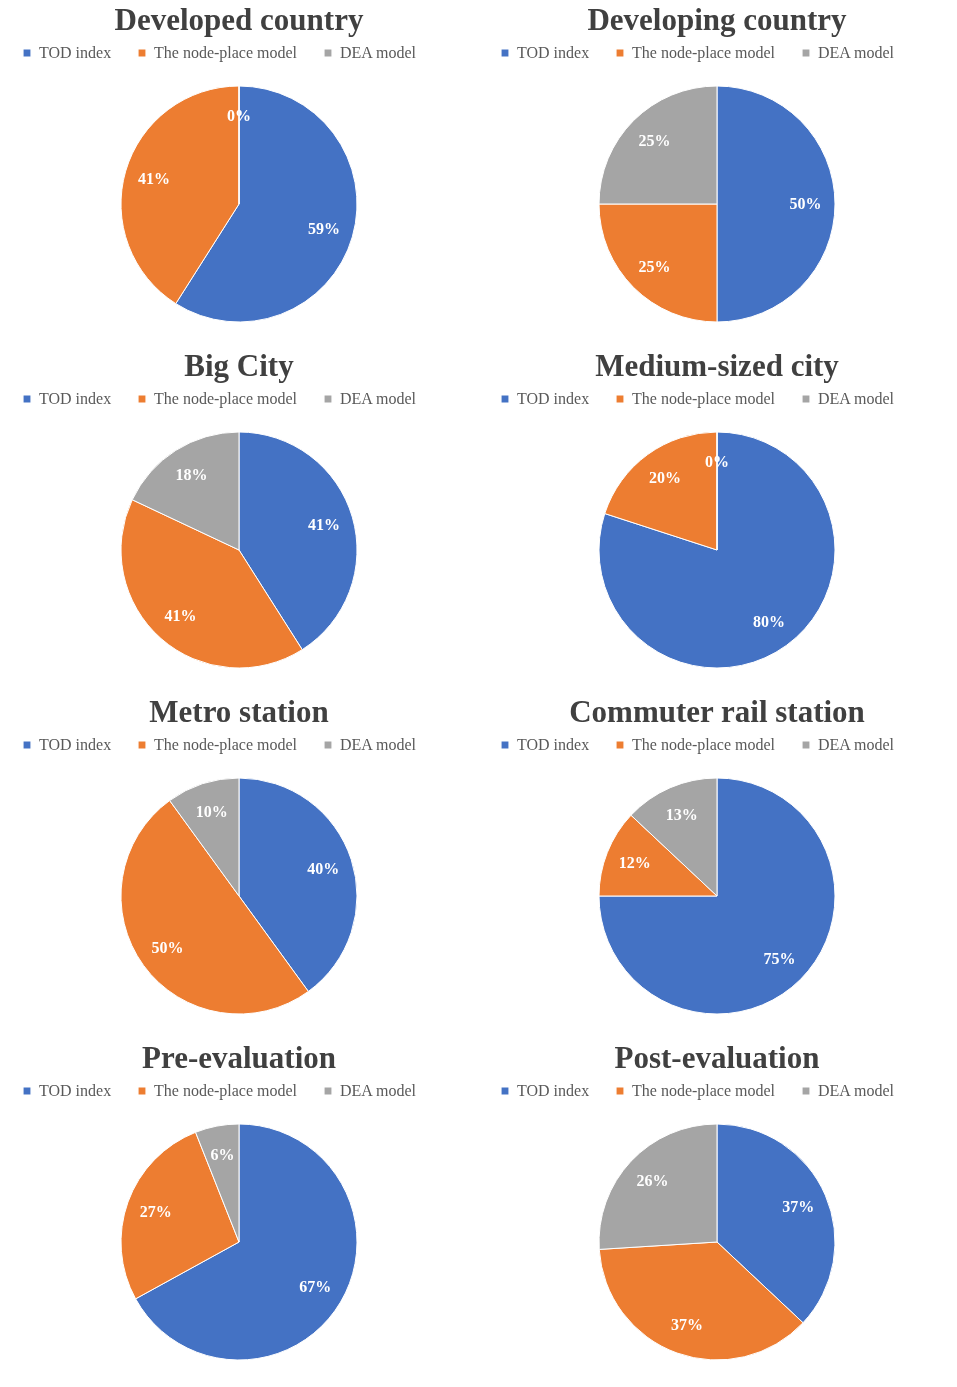 This screenshot has width=957, height=1387. What do you see at coordinates (717, 19) in the screenshot?
I see `chart-title: Developing country` at bounding box center [717, 19].